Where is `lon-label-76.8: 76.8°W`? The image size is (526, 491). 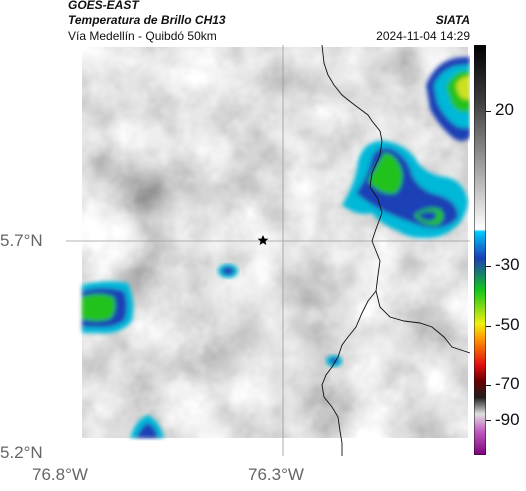
lon-label-76.8: 76.8°W is located at coordinates (60, 474).